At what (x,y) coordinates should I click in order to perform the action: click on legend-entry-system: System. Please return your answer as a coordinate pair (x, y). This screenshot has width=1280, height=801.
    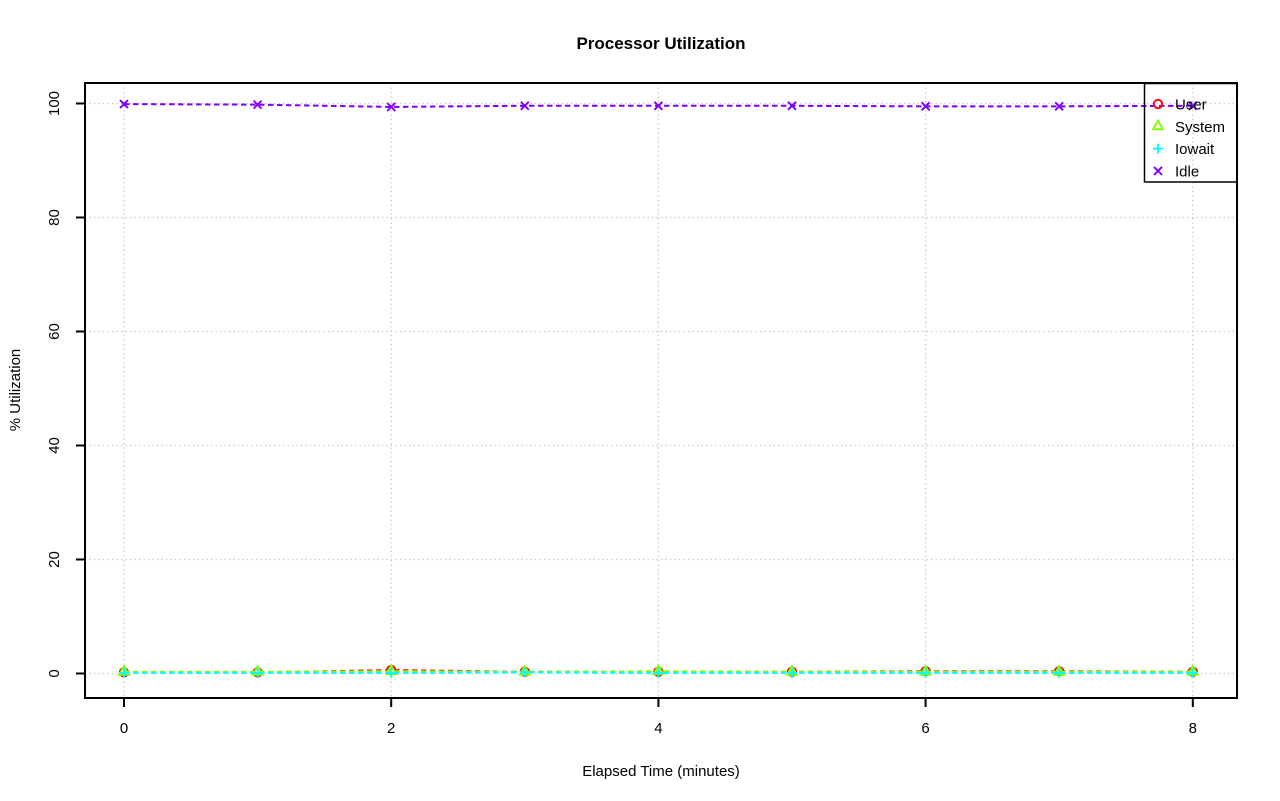
    Looking at the image, I should click on (1188, 127).